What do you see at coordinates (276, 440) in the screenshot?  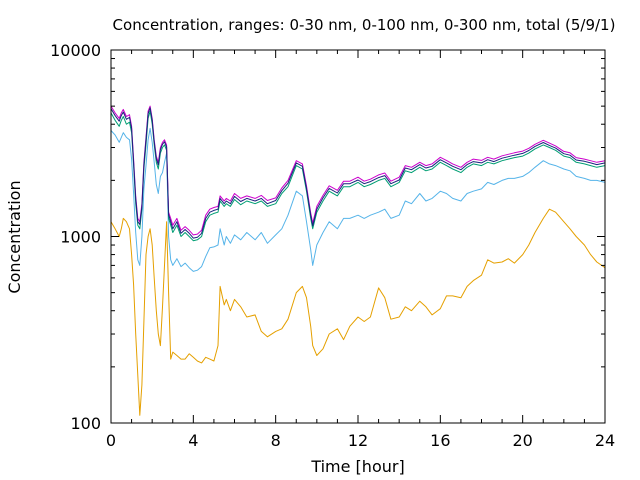 I see `x-tick-label: 8` at bounding box center [276, 440].